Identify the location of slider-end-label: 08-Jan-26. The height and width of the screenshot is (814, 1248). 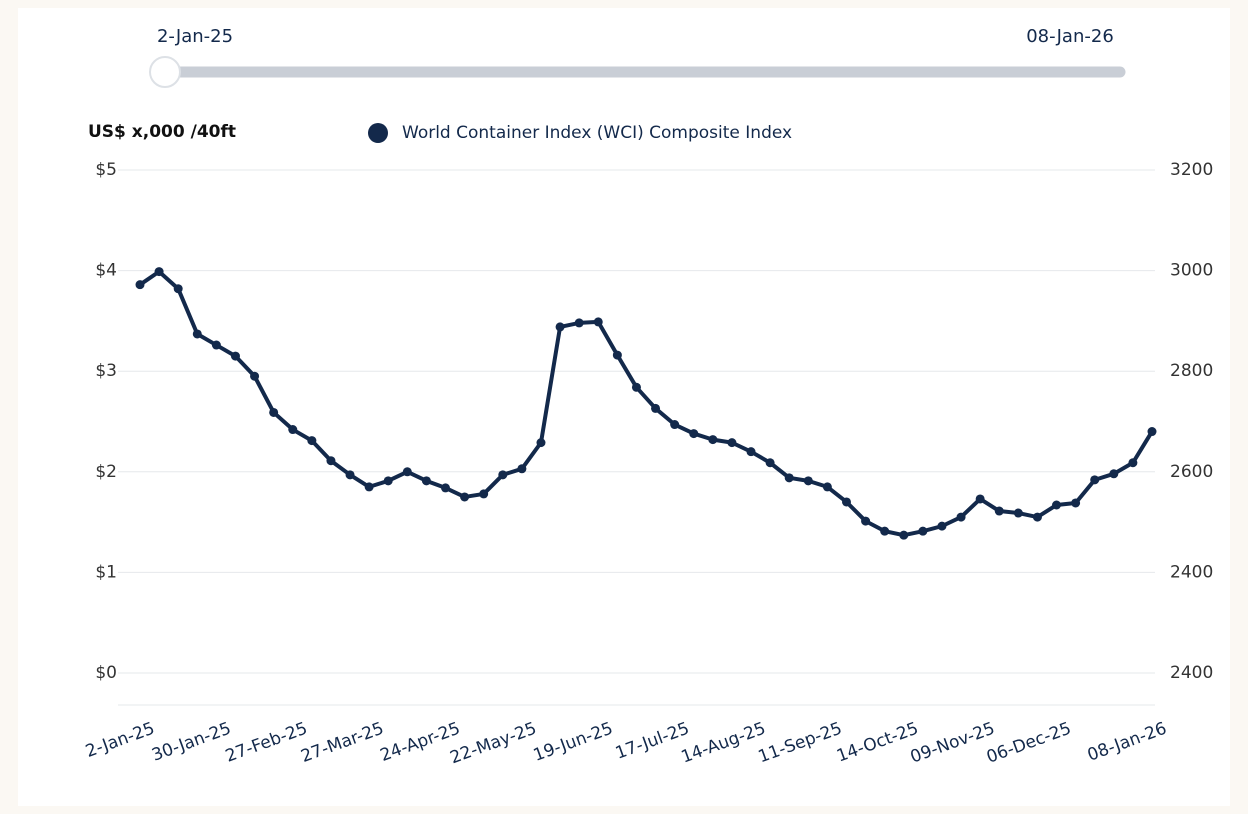
(1070, 36).